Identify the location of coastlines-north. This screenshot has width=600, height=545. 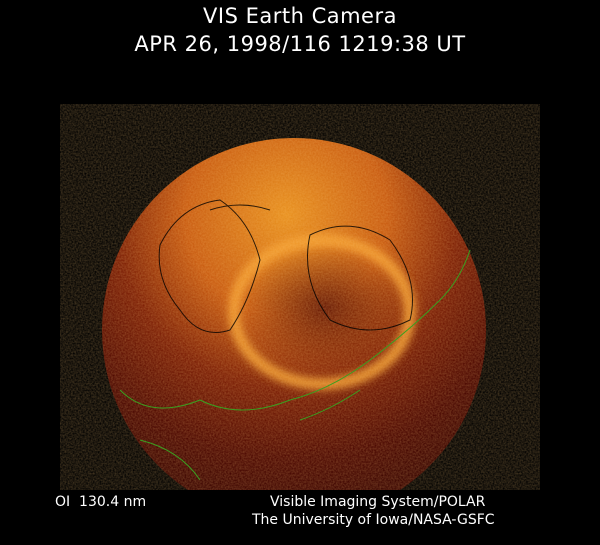
(285, 266).